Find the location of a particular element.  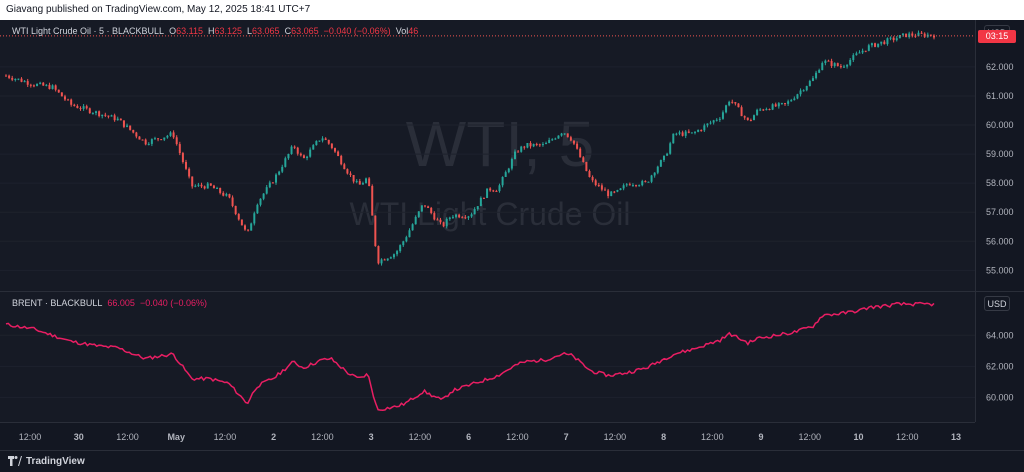

pane-divider is located at coordinates (512, 291).